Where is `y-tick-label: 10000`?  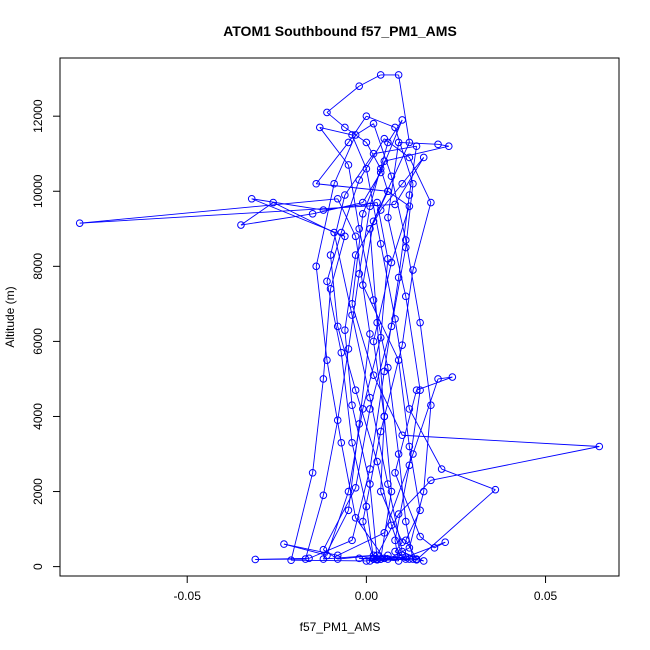
y-tick-label: 10000 is located at coordinates (38, 191).